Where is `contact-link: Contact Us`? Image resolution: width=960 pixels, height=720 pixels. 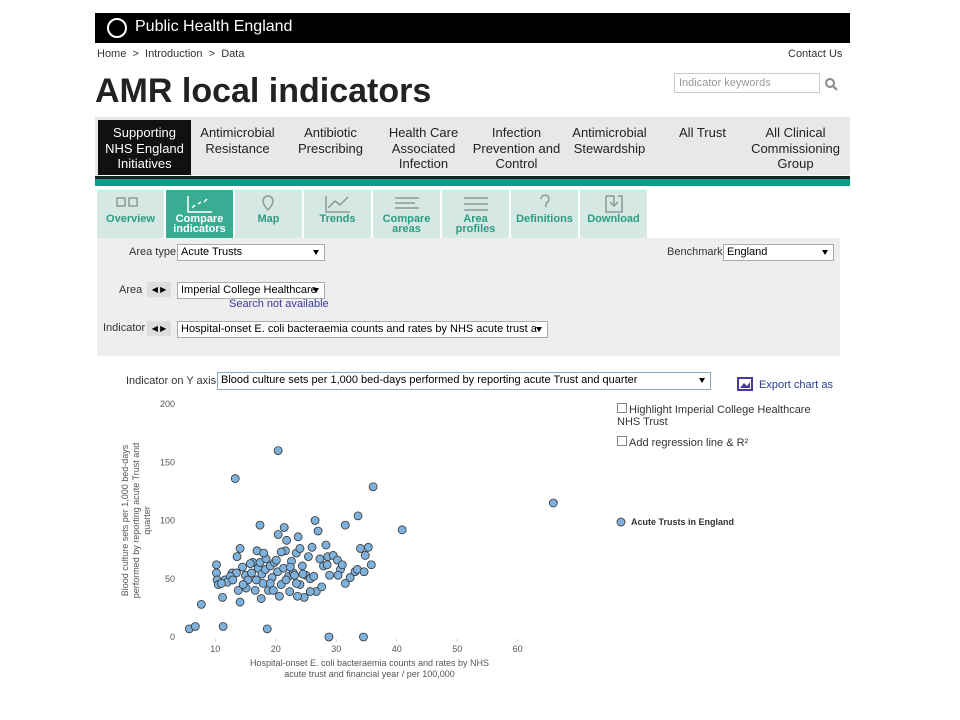
contact-link: Contact Us is located at coordinates (815, 54).